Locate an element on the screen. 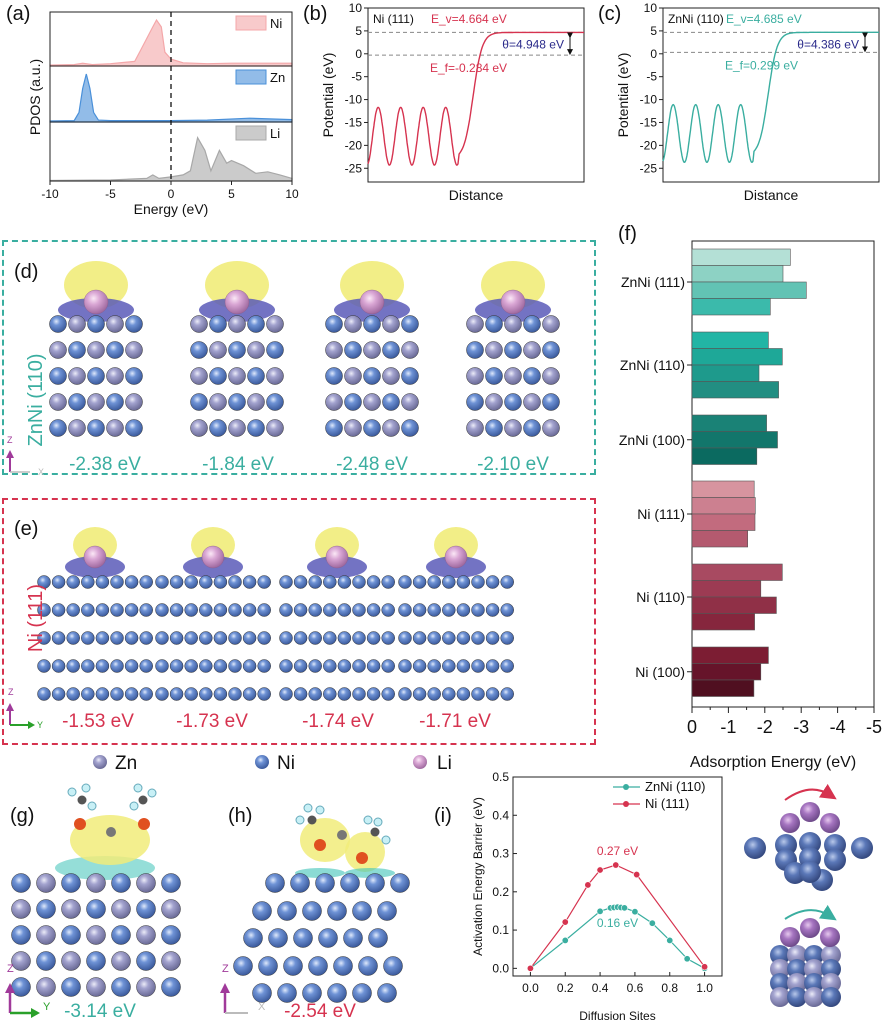 The width and height of the screenshot is (885, 1024). x-tick-label: 0.0 is located at coordinates (530, 988).